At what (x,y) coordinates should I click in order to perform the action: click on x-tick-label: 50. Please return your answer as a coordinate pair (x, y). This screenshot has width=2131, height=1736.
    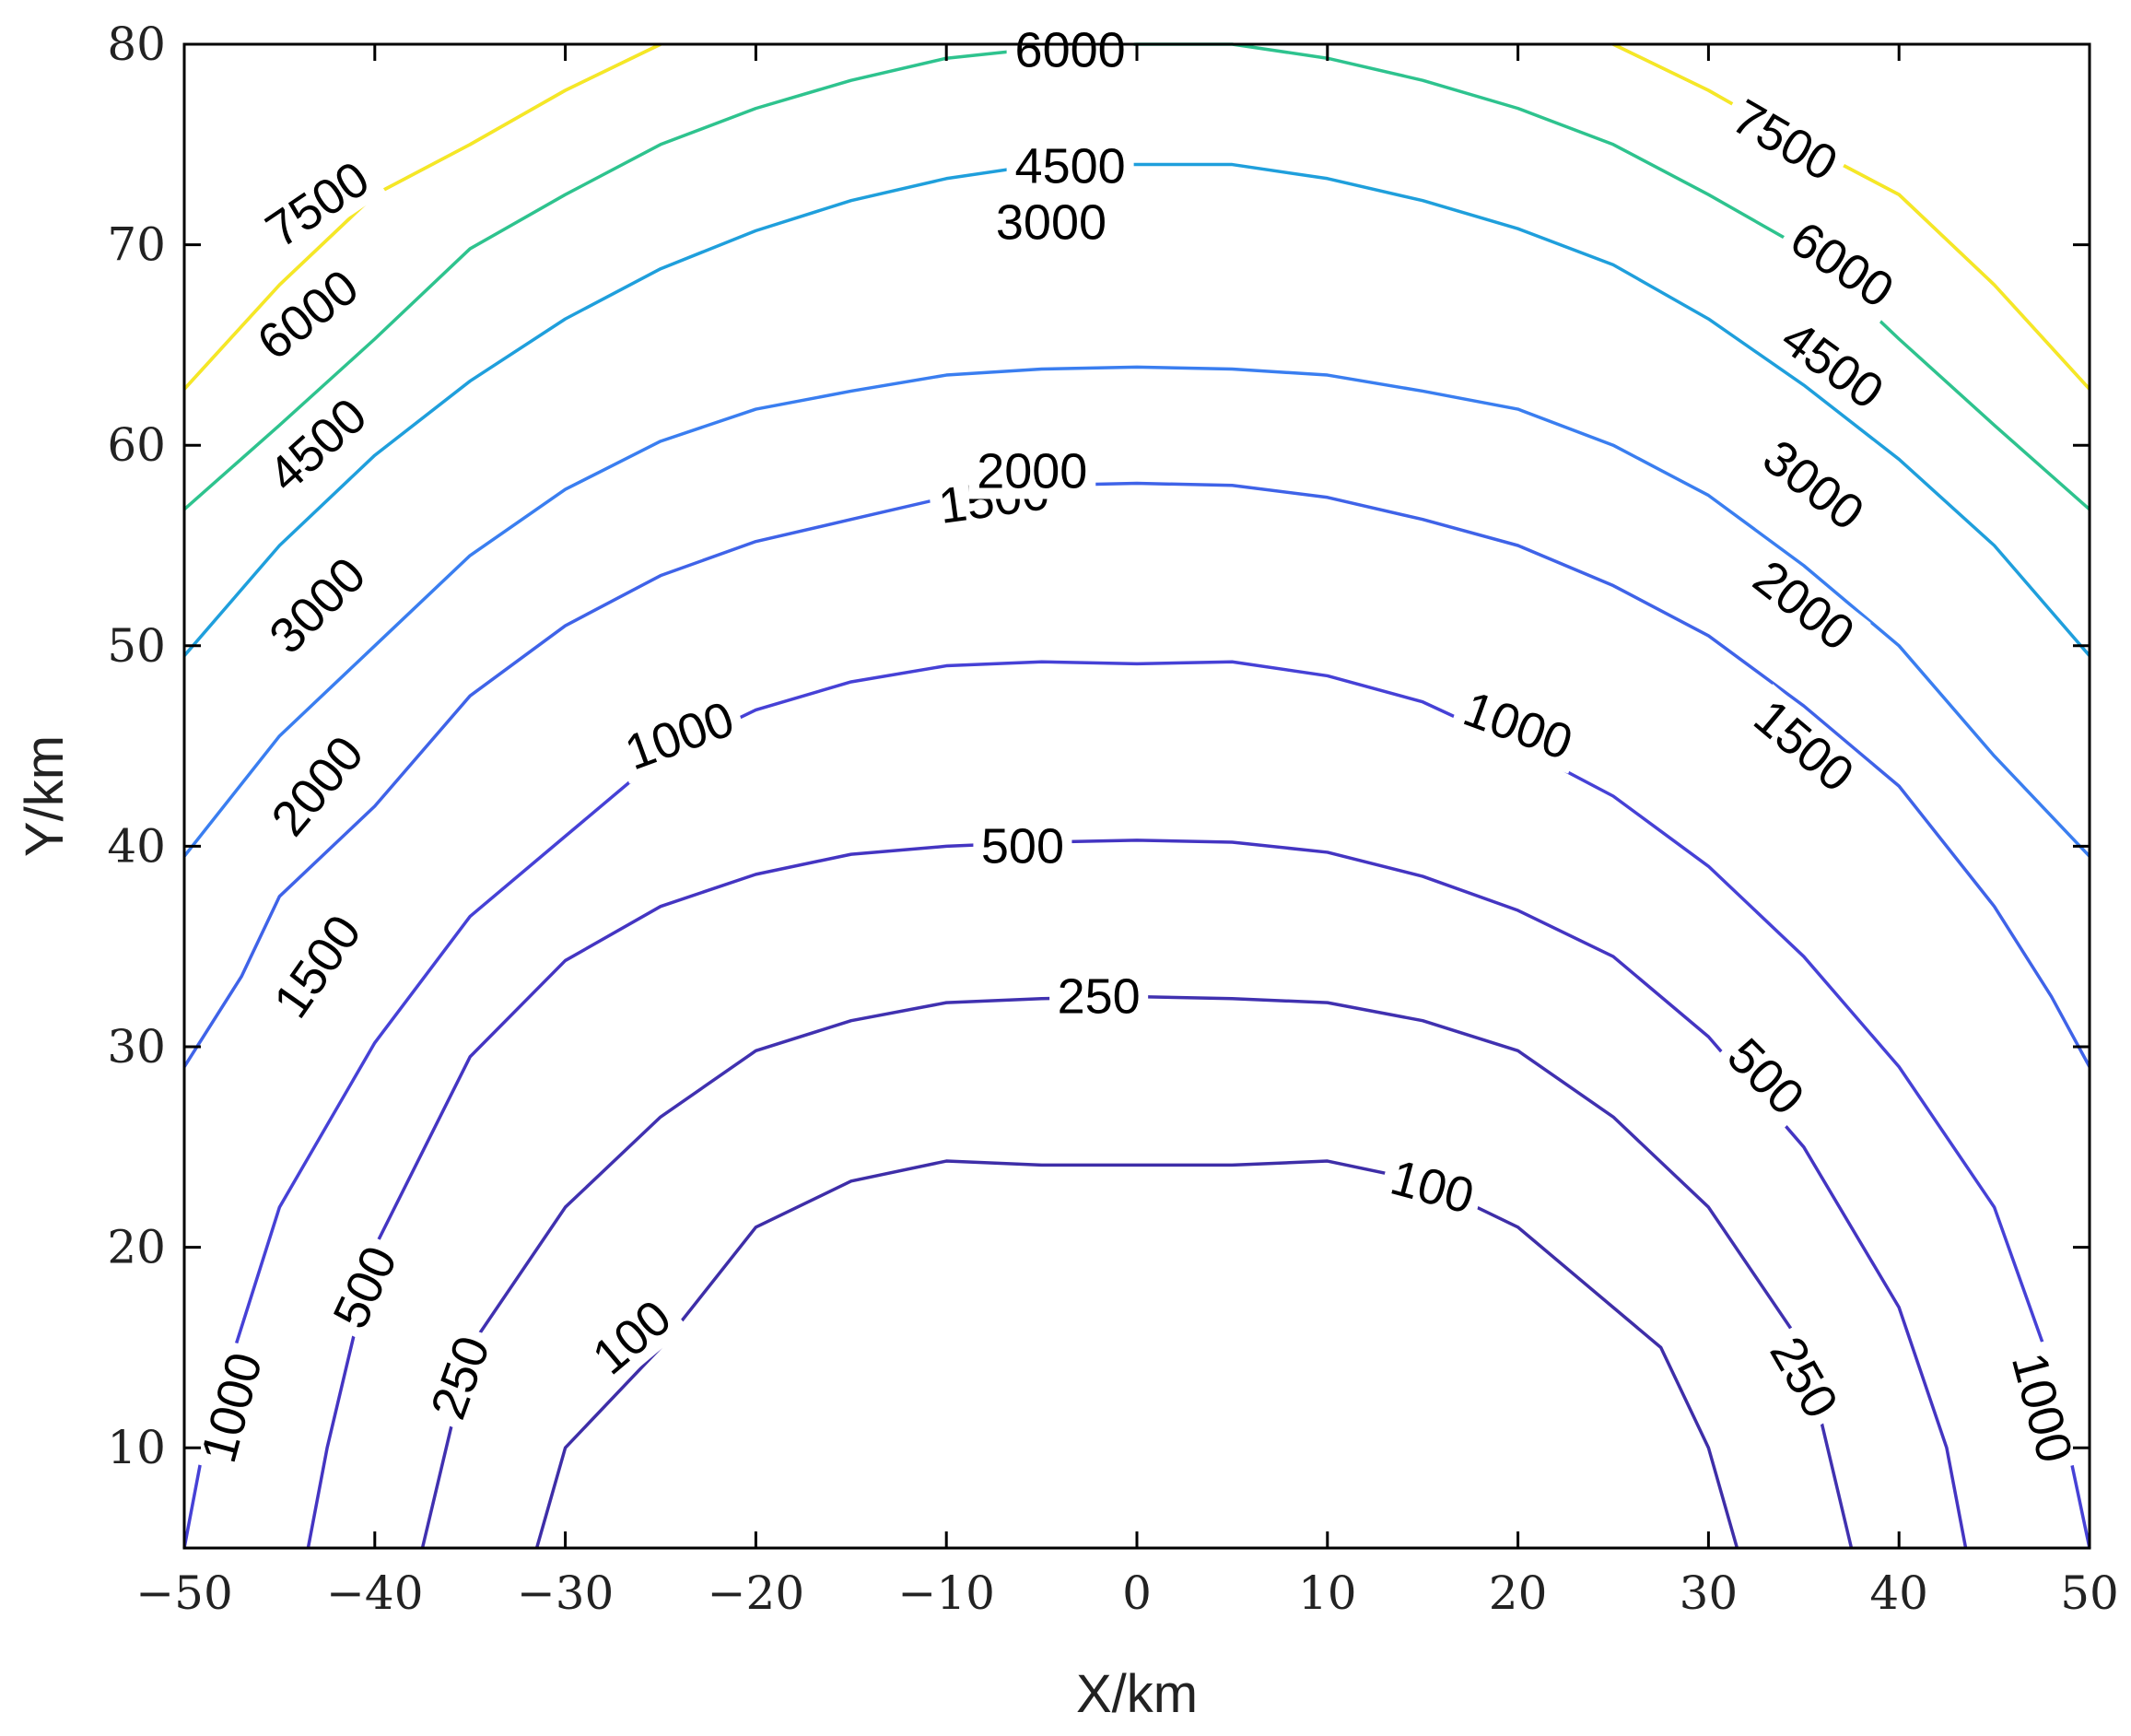
    Looking at the image, I should click on (2089, 1593).